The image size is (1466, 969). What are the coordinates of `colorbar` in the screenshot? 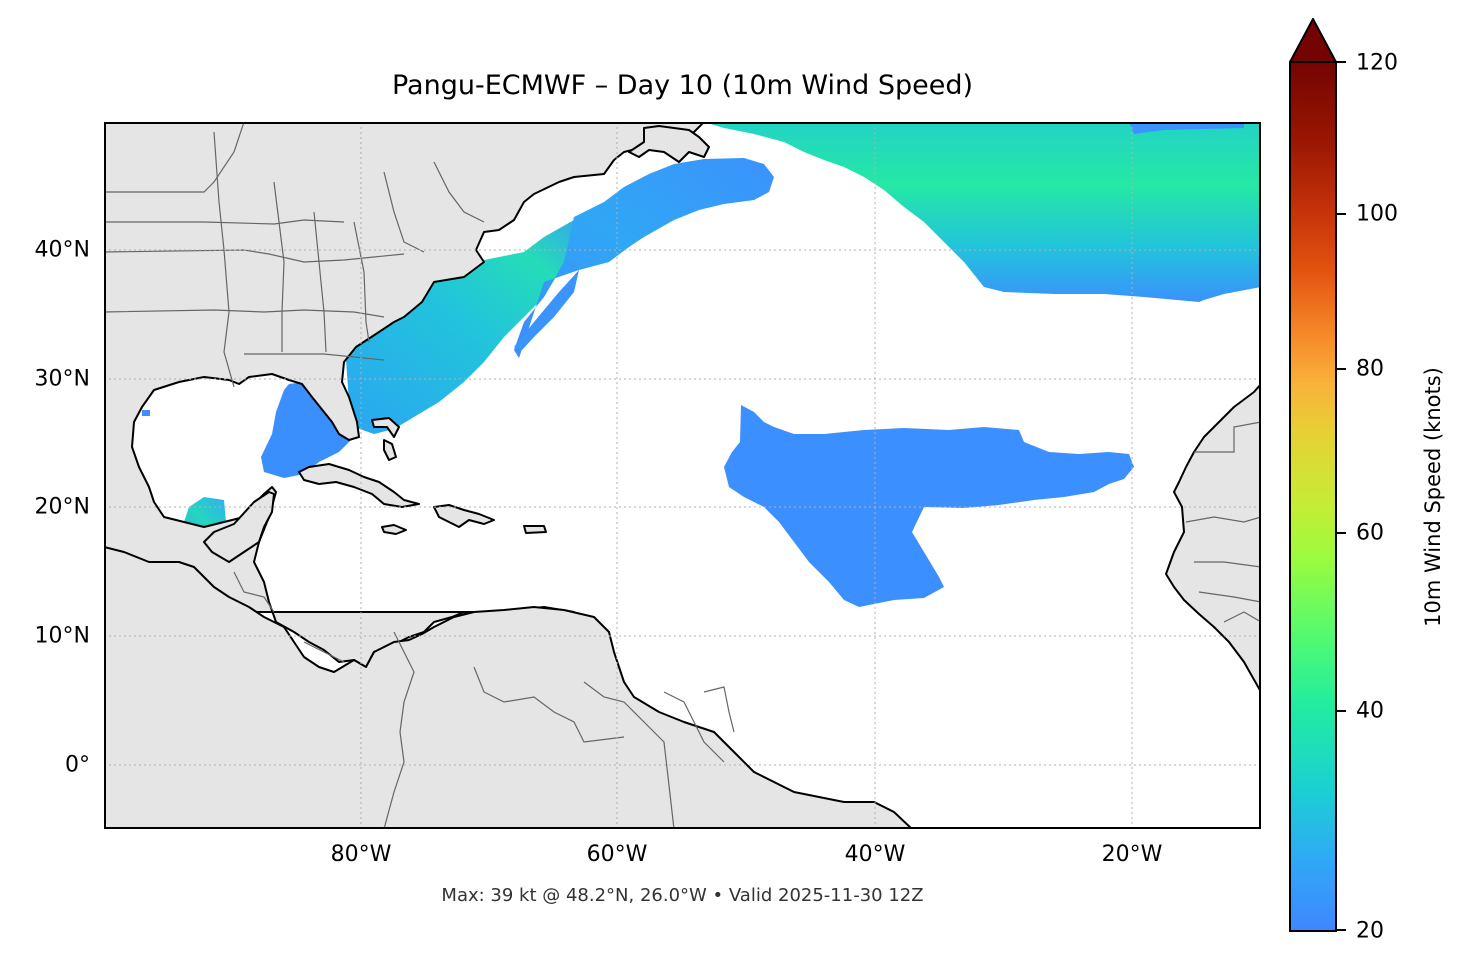 It's located at (1316, 474).